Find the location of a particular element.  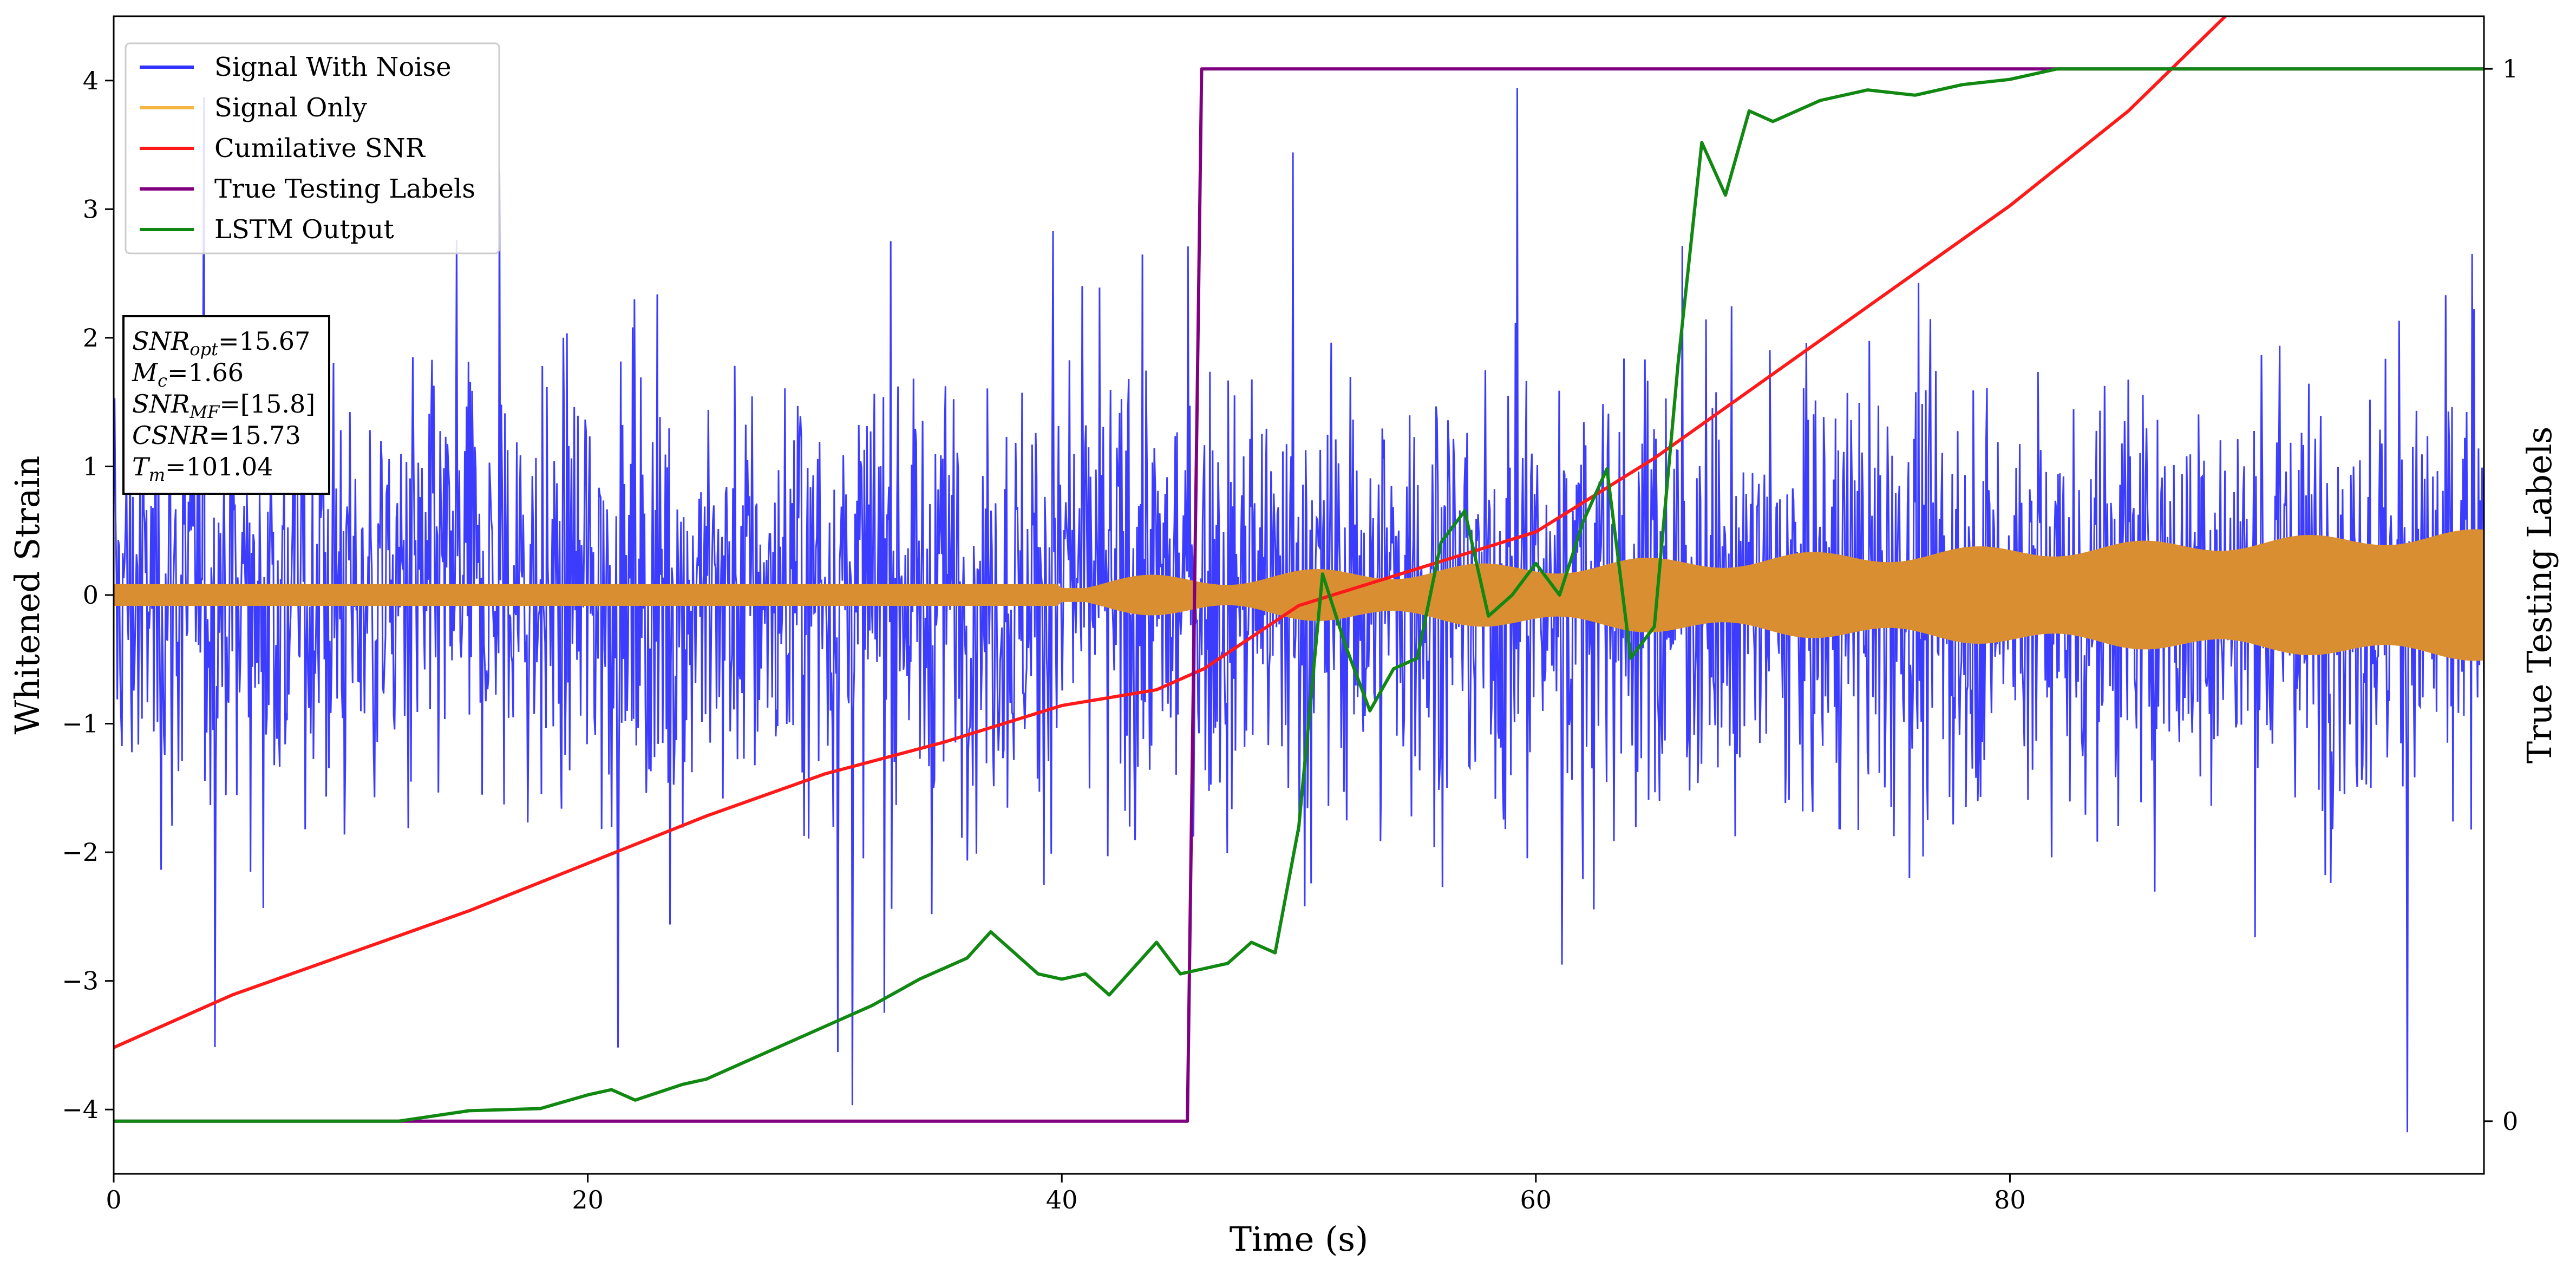

stats-box-frame is located at coordinates (226, 405).